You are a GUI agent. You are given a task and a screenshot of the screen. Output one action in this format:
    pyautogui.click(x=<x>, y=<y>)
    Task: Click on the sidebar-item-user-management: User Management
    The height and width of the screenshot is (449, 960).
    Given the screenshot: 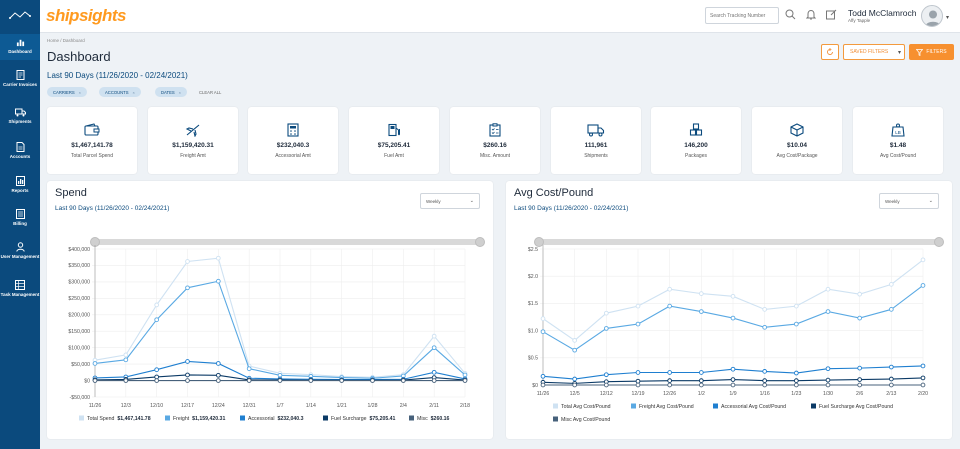 What is the action you would take?
    pyautogui.click(x=20, y=251)
    